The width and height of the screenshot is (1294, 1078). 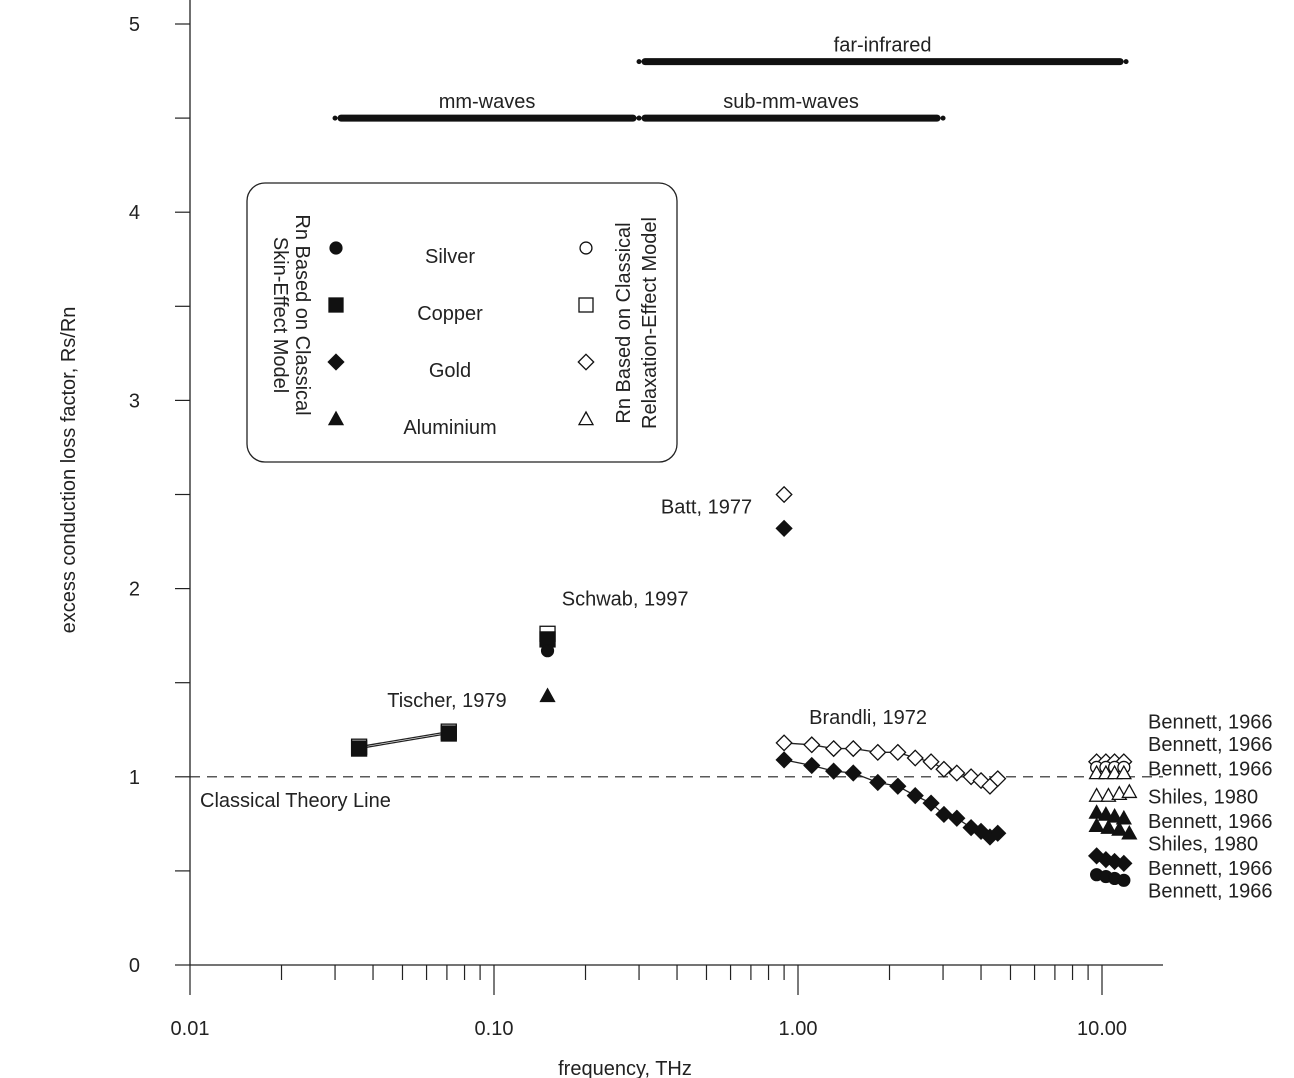 I want to click on x-tick-label: 10.00, so click(x=1102, y=1029).